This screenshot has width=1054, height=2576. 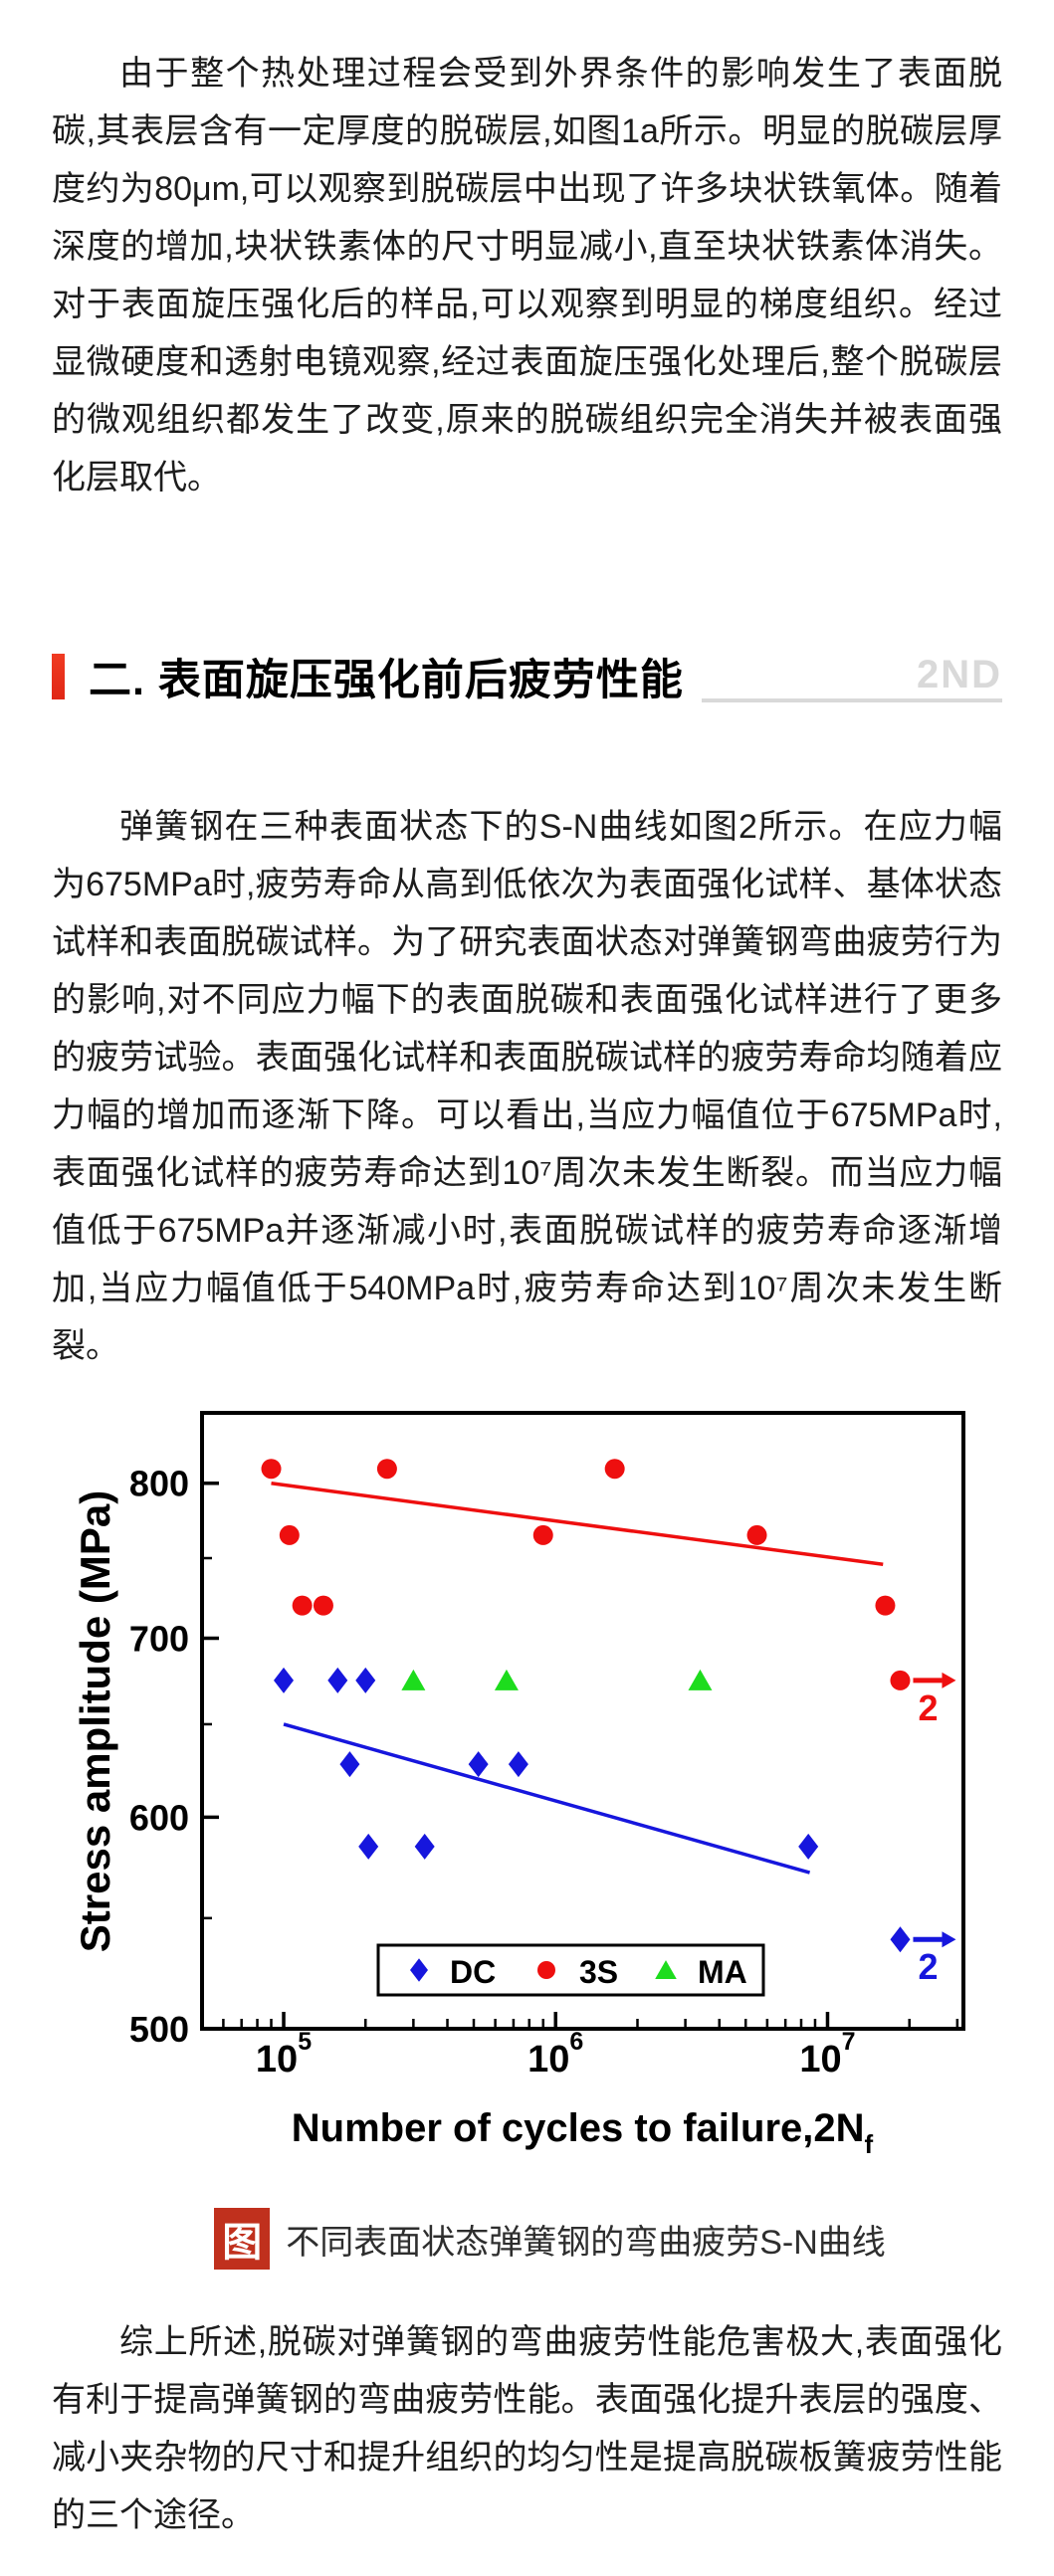 What do you see at coordinates (159, 1638) in the screenshot?
I see `svg-text: 700` at bounding box center [159, 1638].